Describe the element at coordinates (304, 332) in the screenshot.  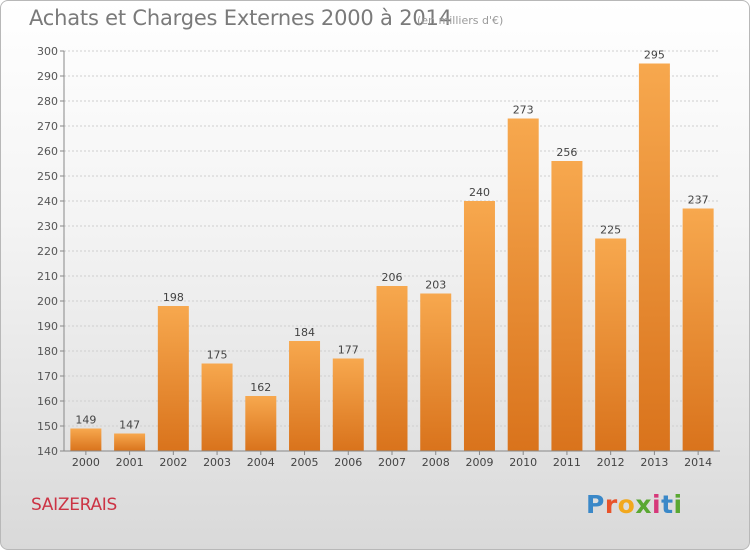
I see `bar-value-label: 184` at that location.